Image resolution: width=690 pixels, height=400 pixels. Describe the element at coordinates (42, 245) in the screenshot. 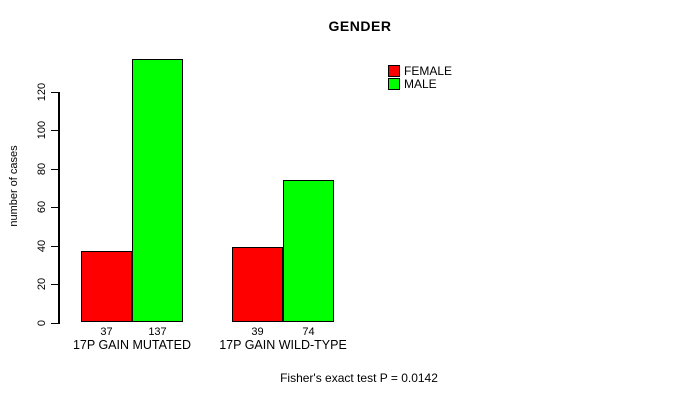

I see `y-tick-label: 40` at that location.